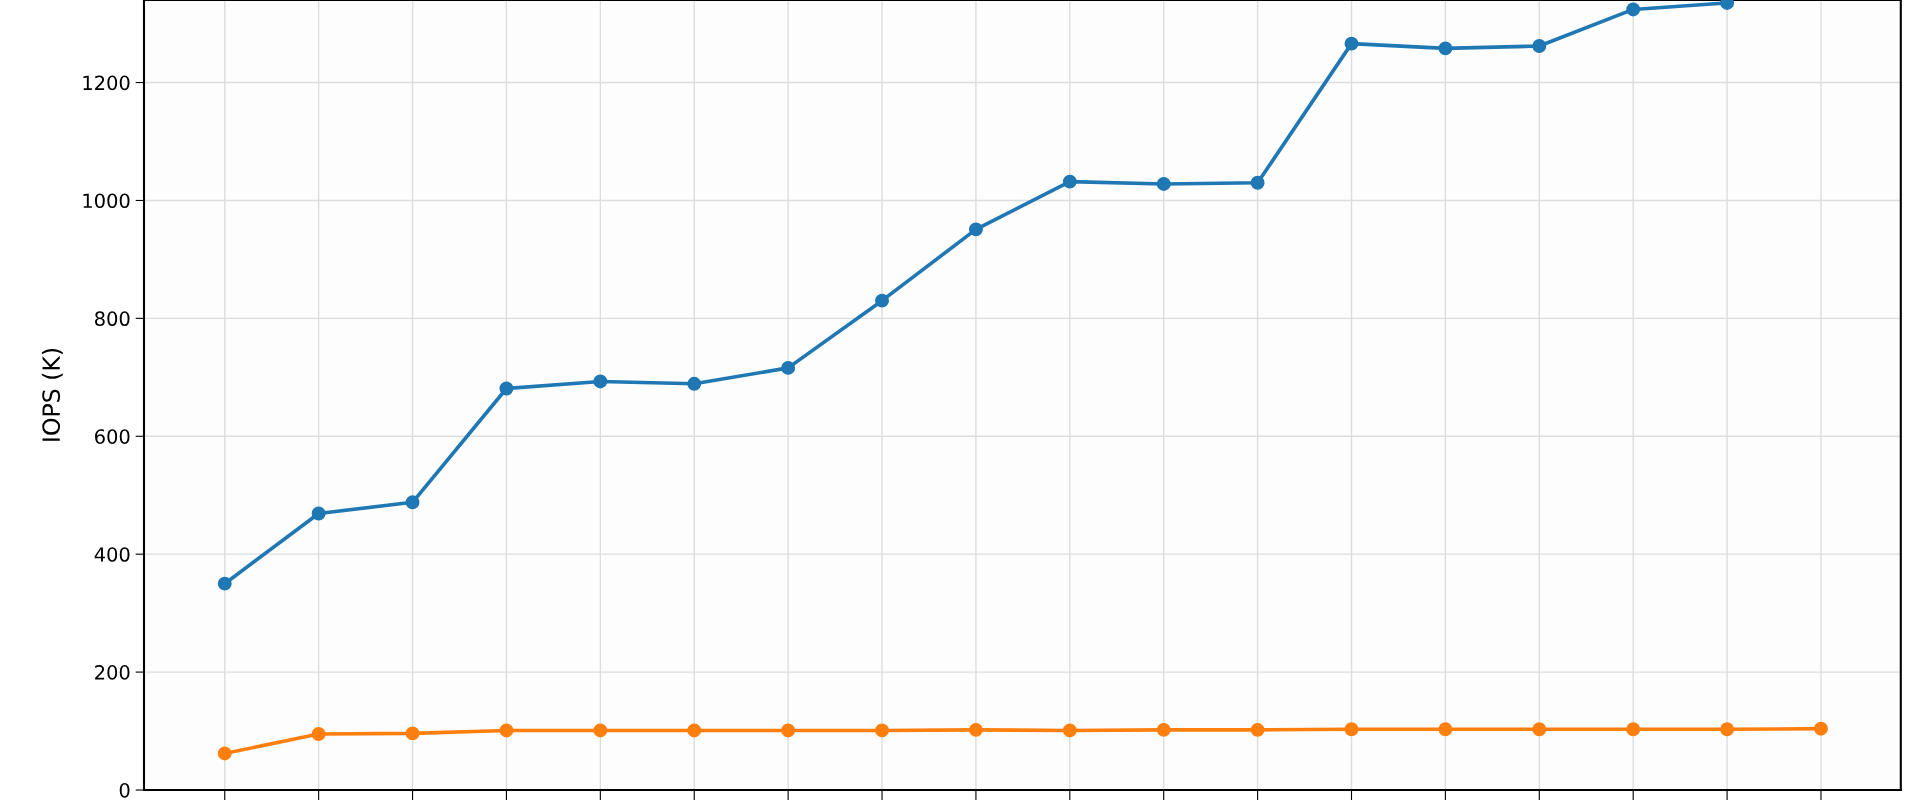 The height and width of the screenshot is (800, 1920). Describe the element at coordinates (106, 201) in the screenshot. I see `y-tick-label: 1000` at that location.